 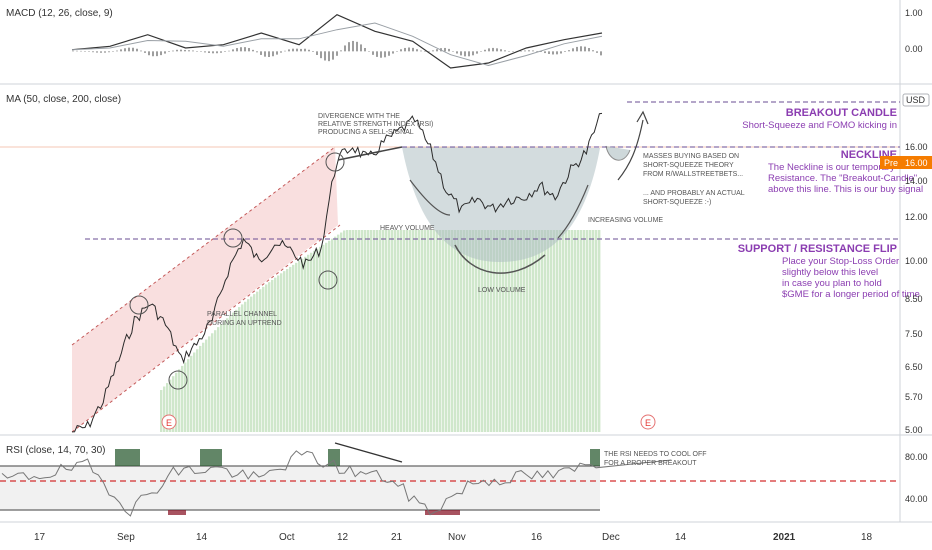 What do you see at coordinates (336, 483) in the screenshot?
I see `rsi-line` at bounding box center [336, 483].